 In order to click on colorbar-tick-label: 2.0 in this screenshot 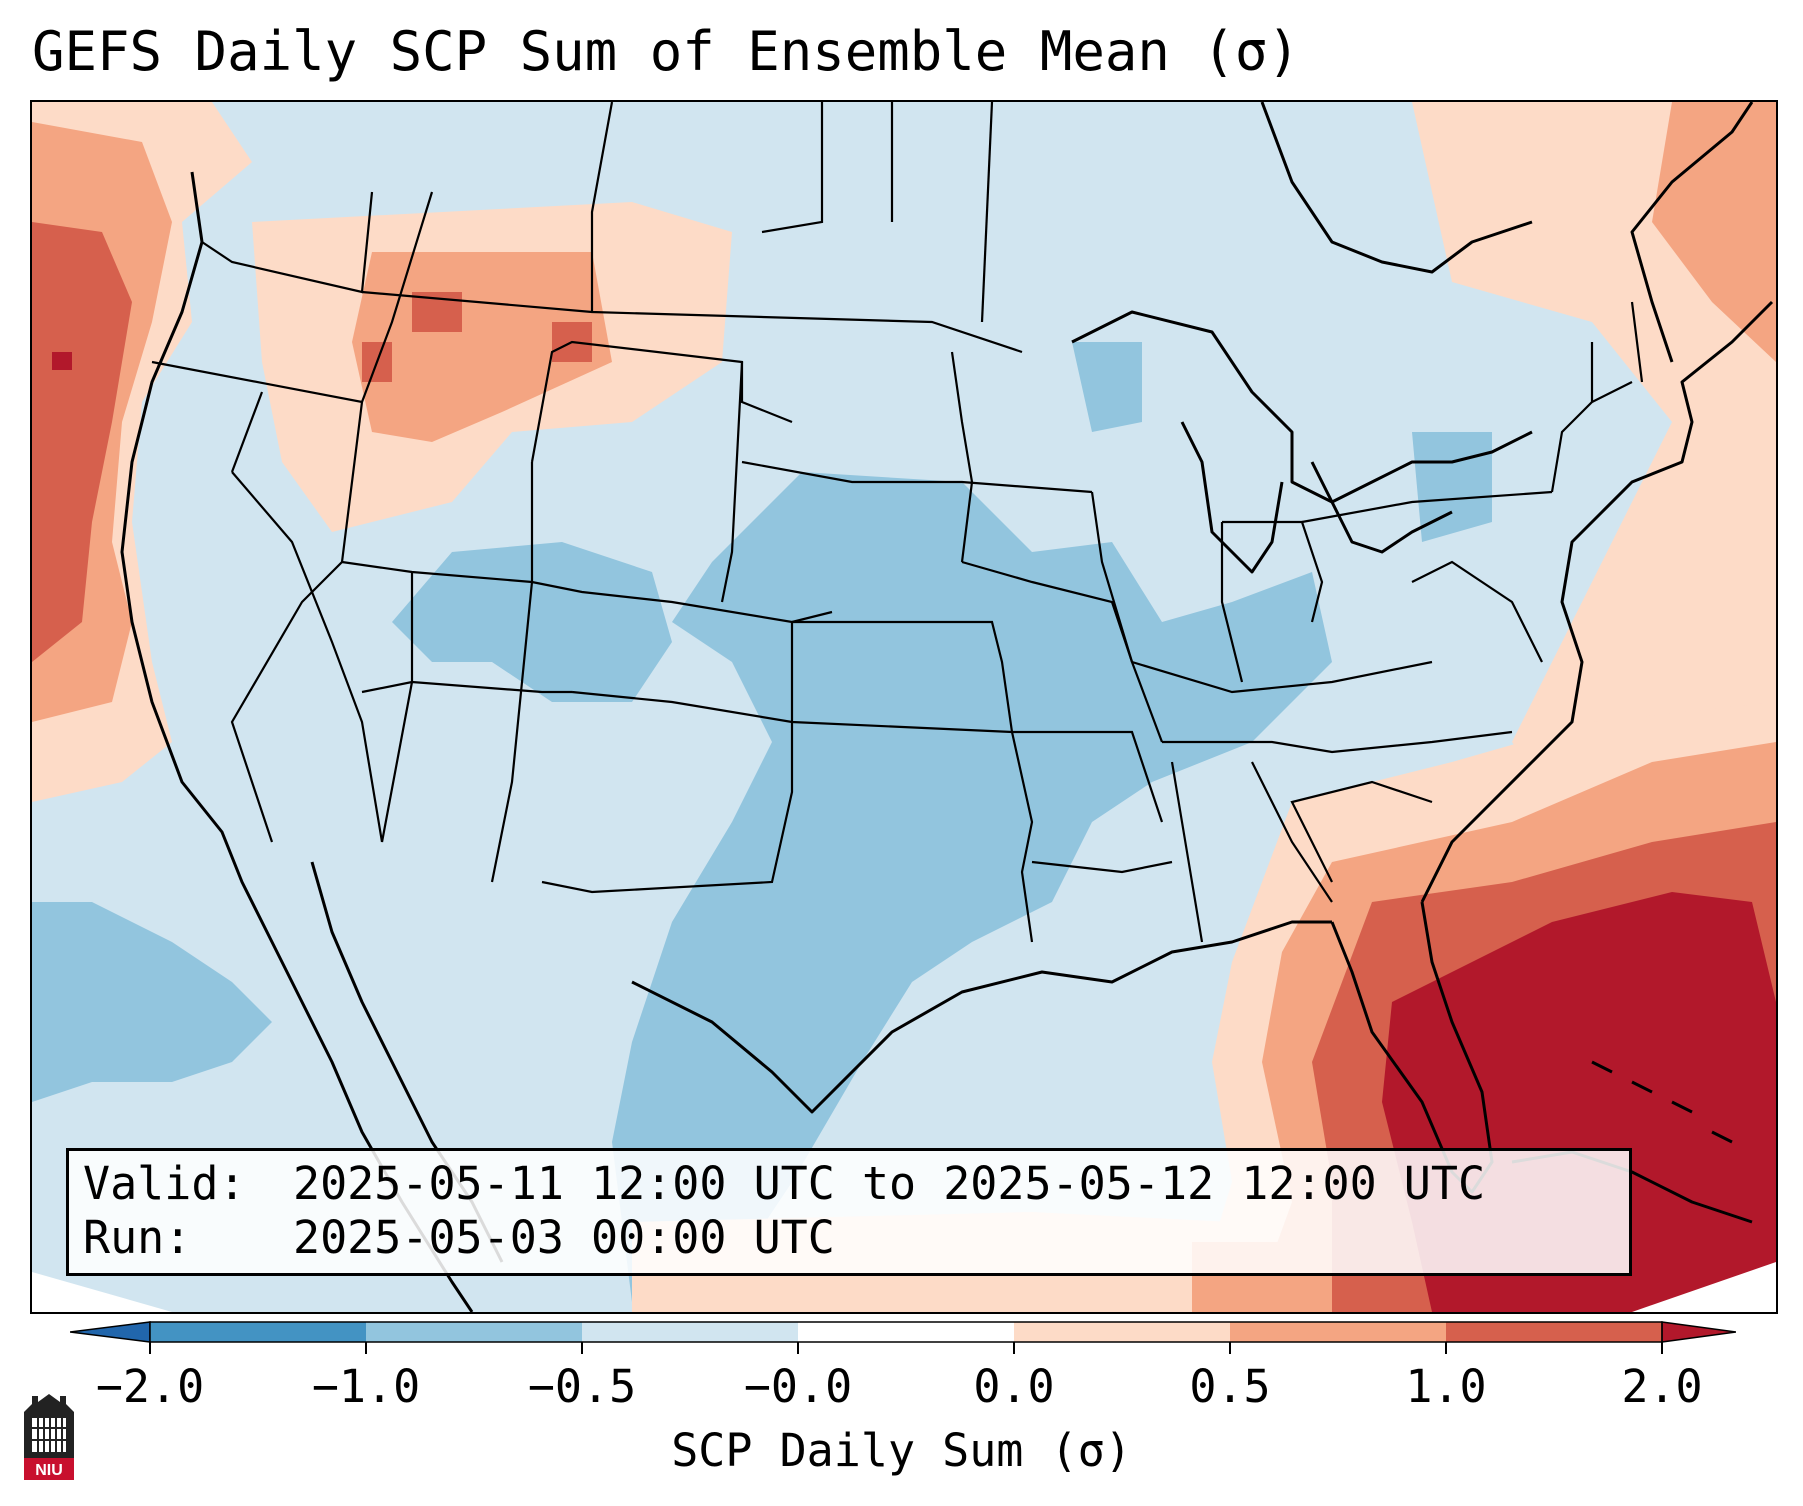, I will do `click(1662, 1386)`.